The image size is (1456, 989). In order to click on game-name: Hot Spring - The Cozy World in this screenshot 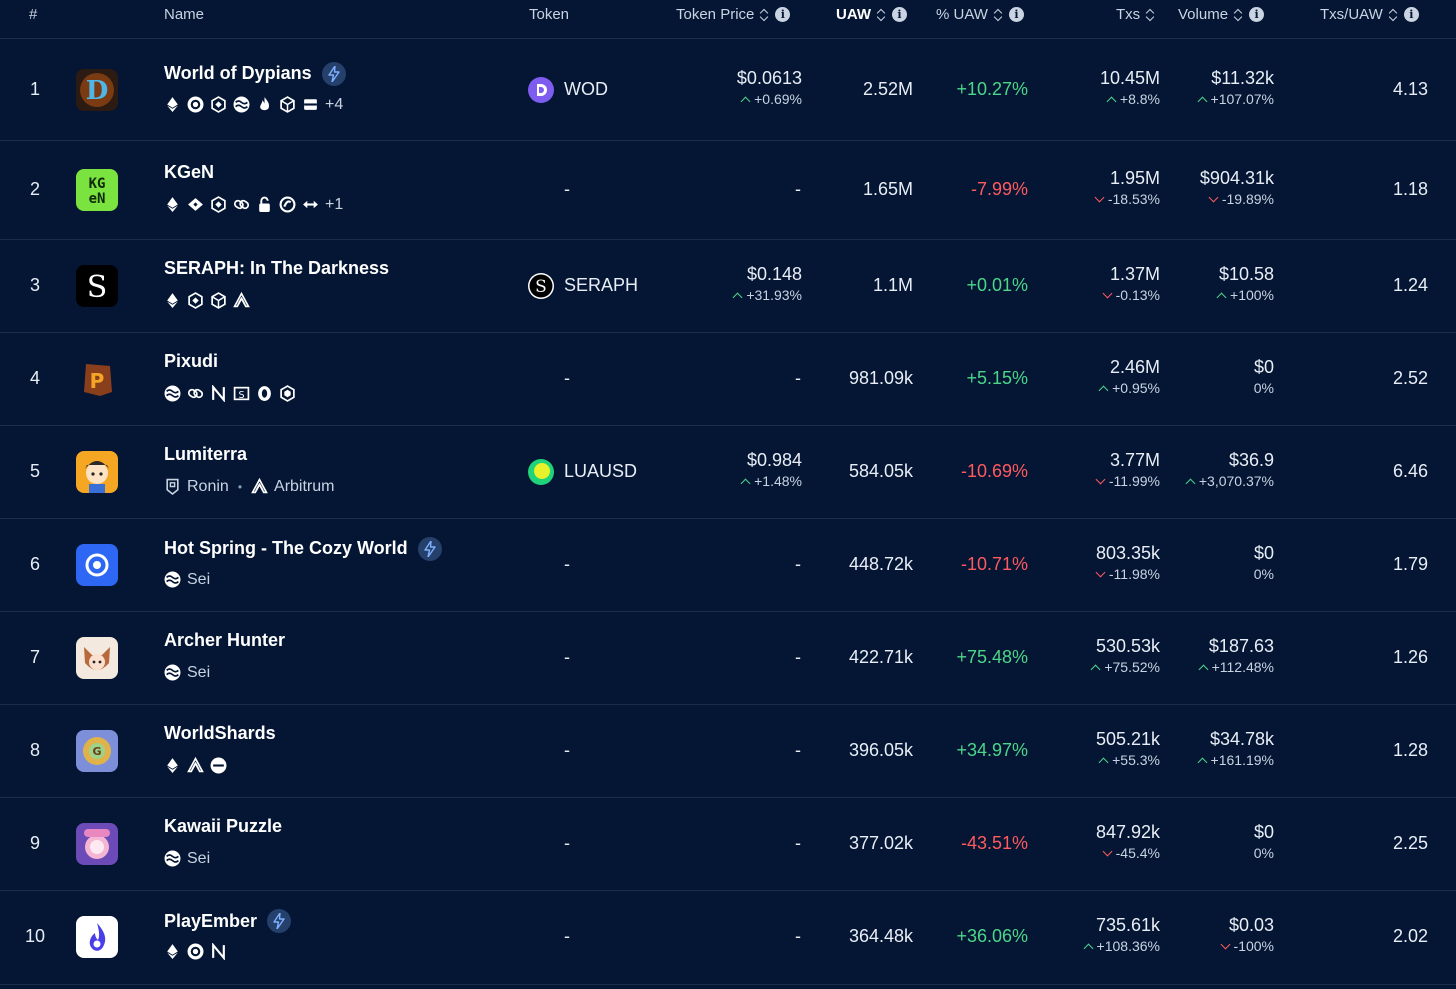, I will do `click(303, 548)`.